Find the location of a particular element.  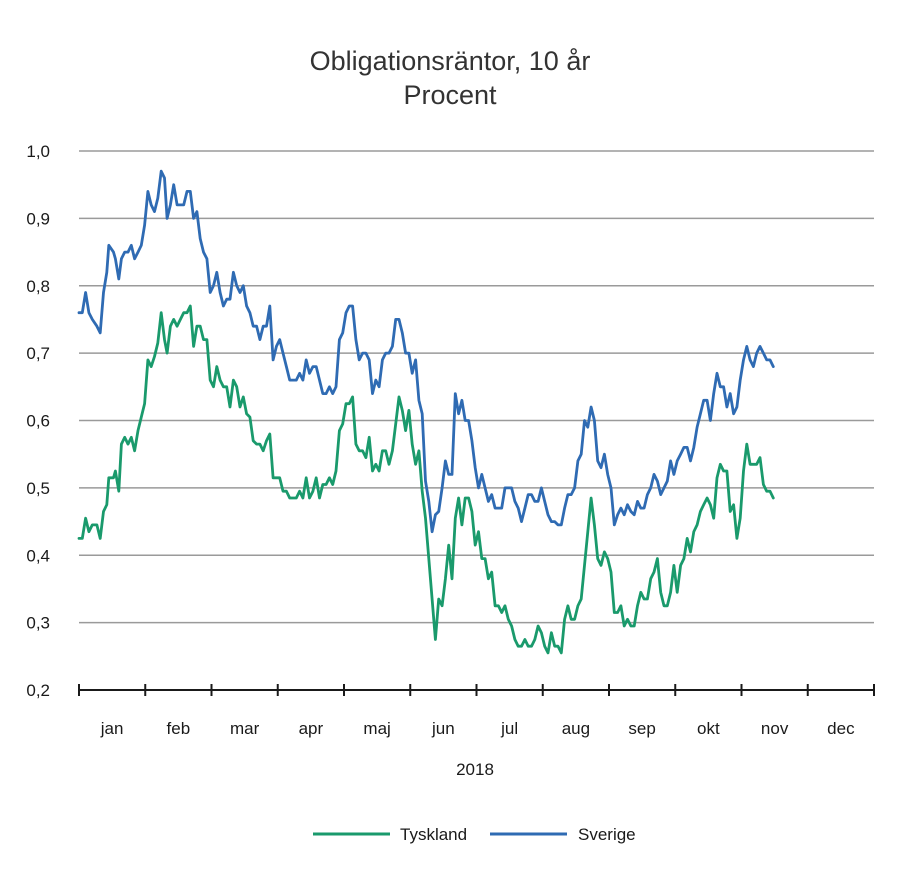

y-tick-label: 0,5 is located at coordinates (38, 488).